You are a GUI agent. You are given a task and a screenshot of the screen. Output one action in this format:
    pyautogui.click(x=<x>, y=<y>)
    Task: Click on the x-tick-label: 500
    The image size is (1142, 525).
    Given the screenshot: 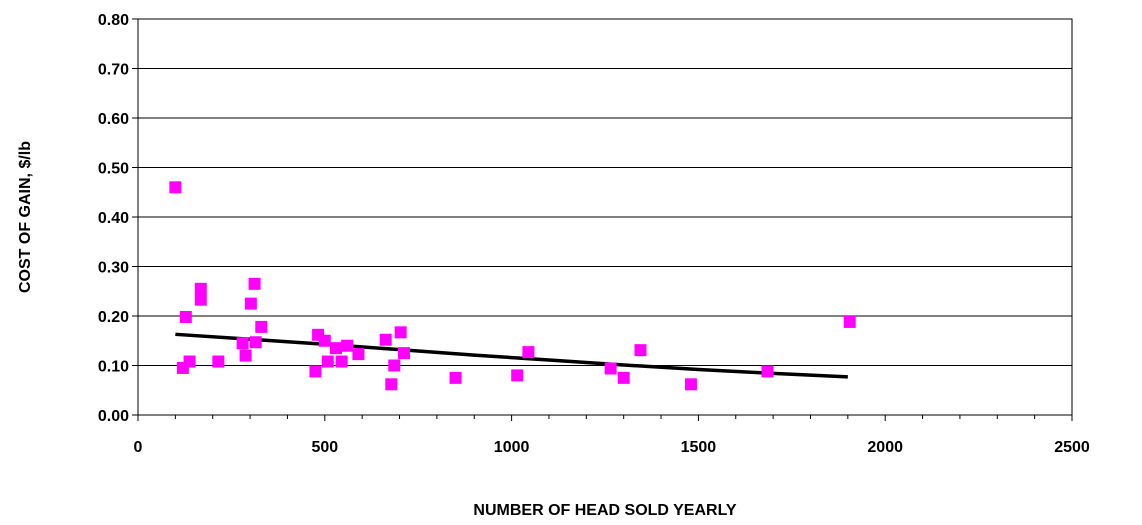 What is the action you would take?
    pyautogui.click(x=324, y=447)
    